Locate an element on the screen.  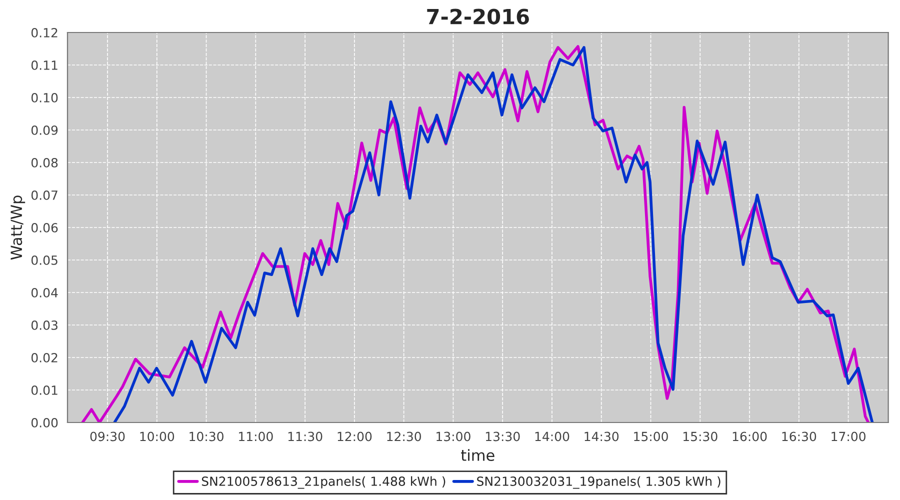
x-tick-label: 16:30 is located at coordinates (799, 437).